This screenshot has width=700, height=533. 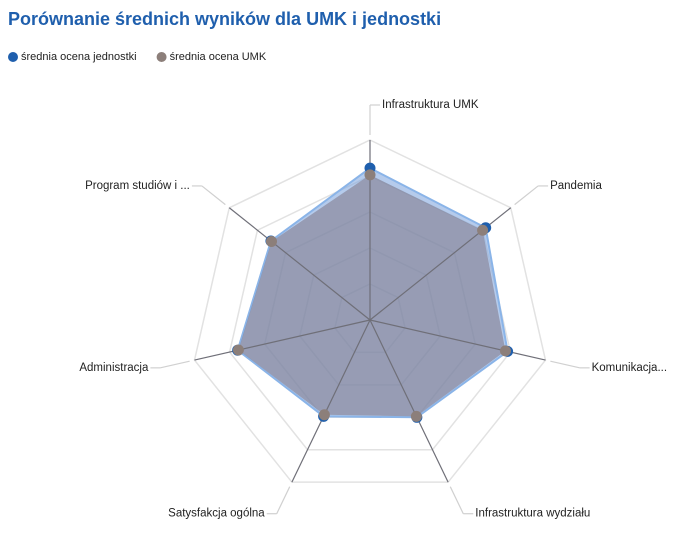 What do you see at coordinates (216, 514) in the screenshot?
I see `axis-label: Satysfakcja ogólna` at bounding box center [216, 514].